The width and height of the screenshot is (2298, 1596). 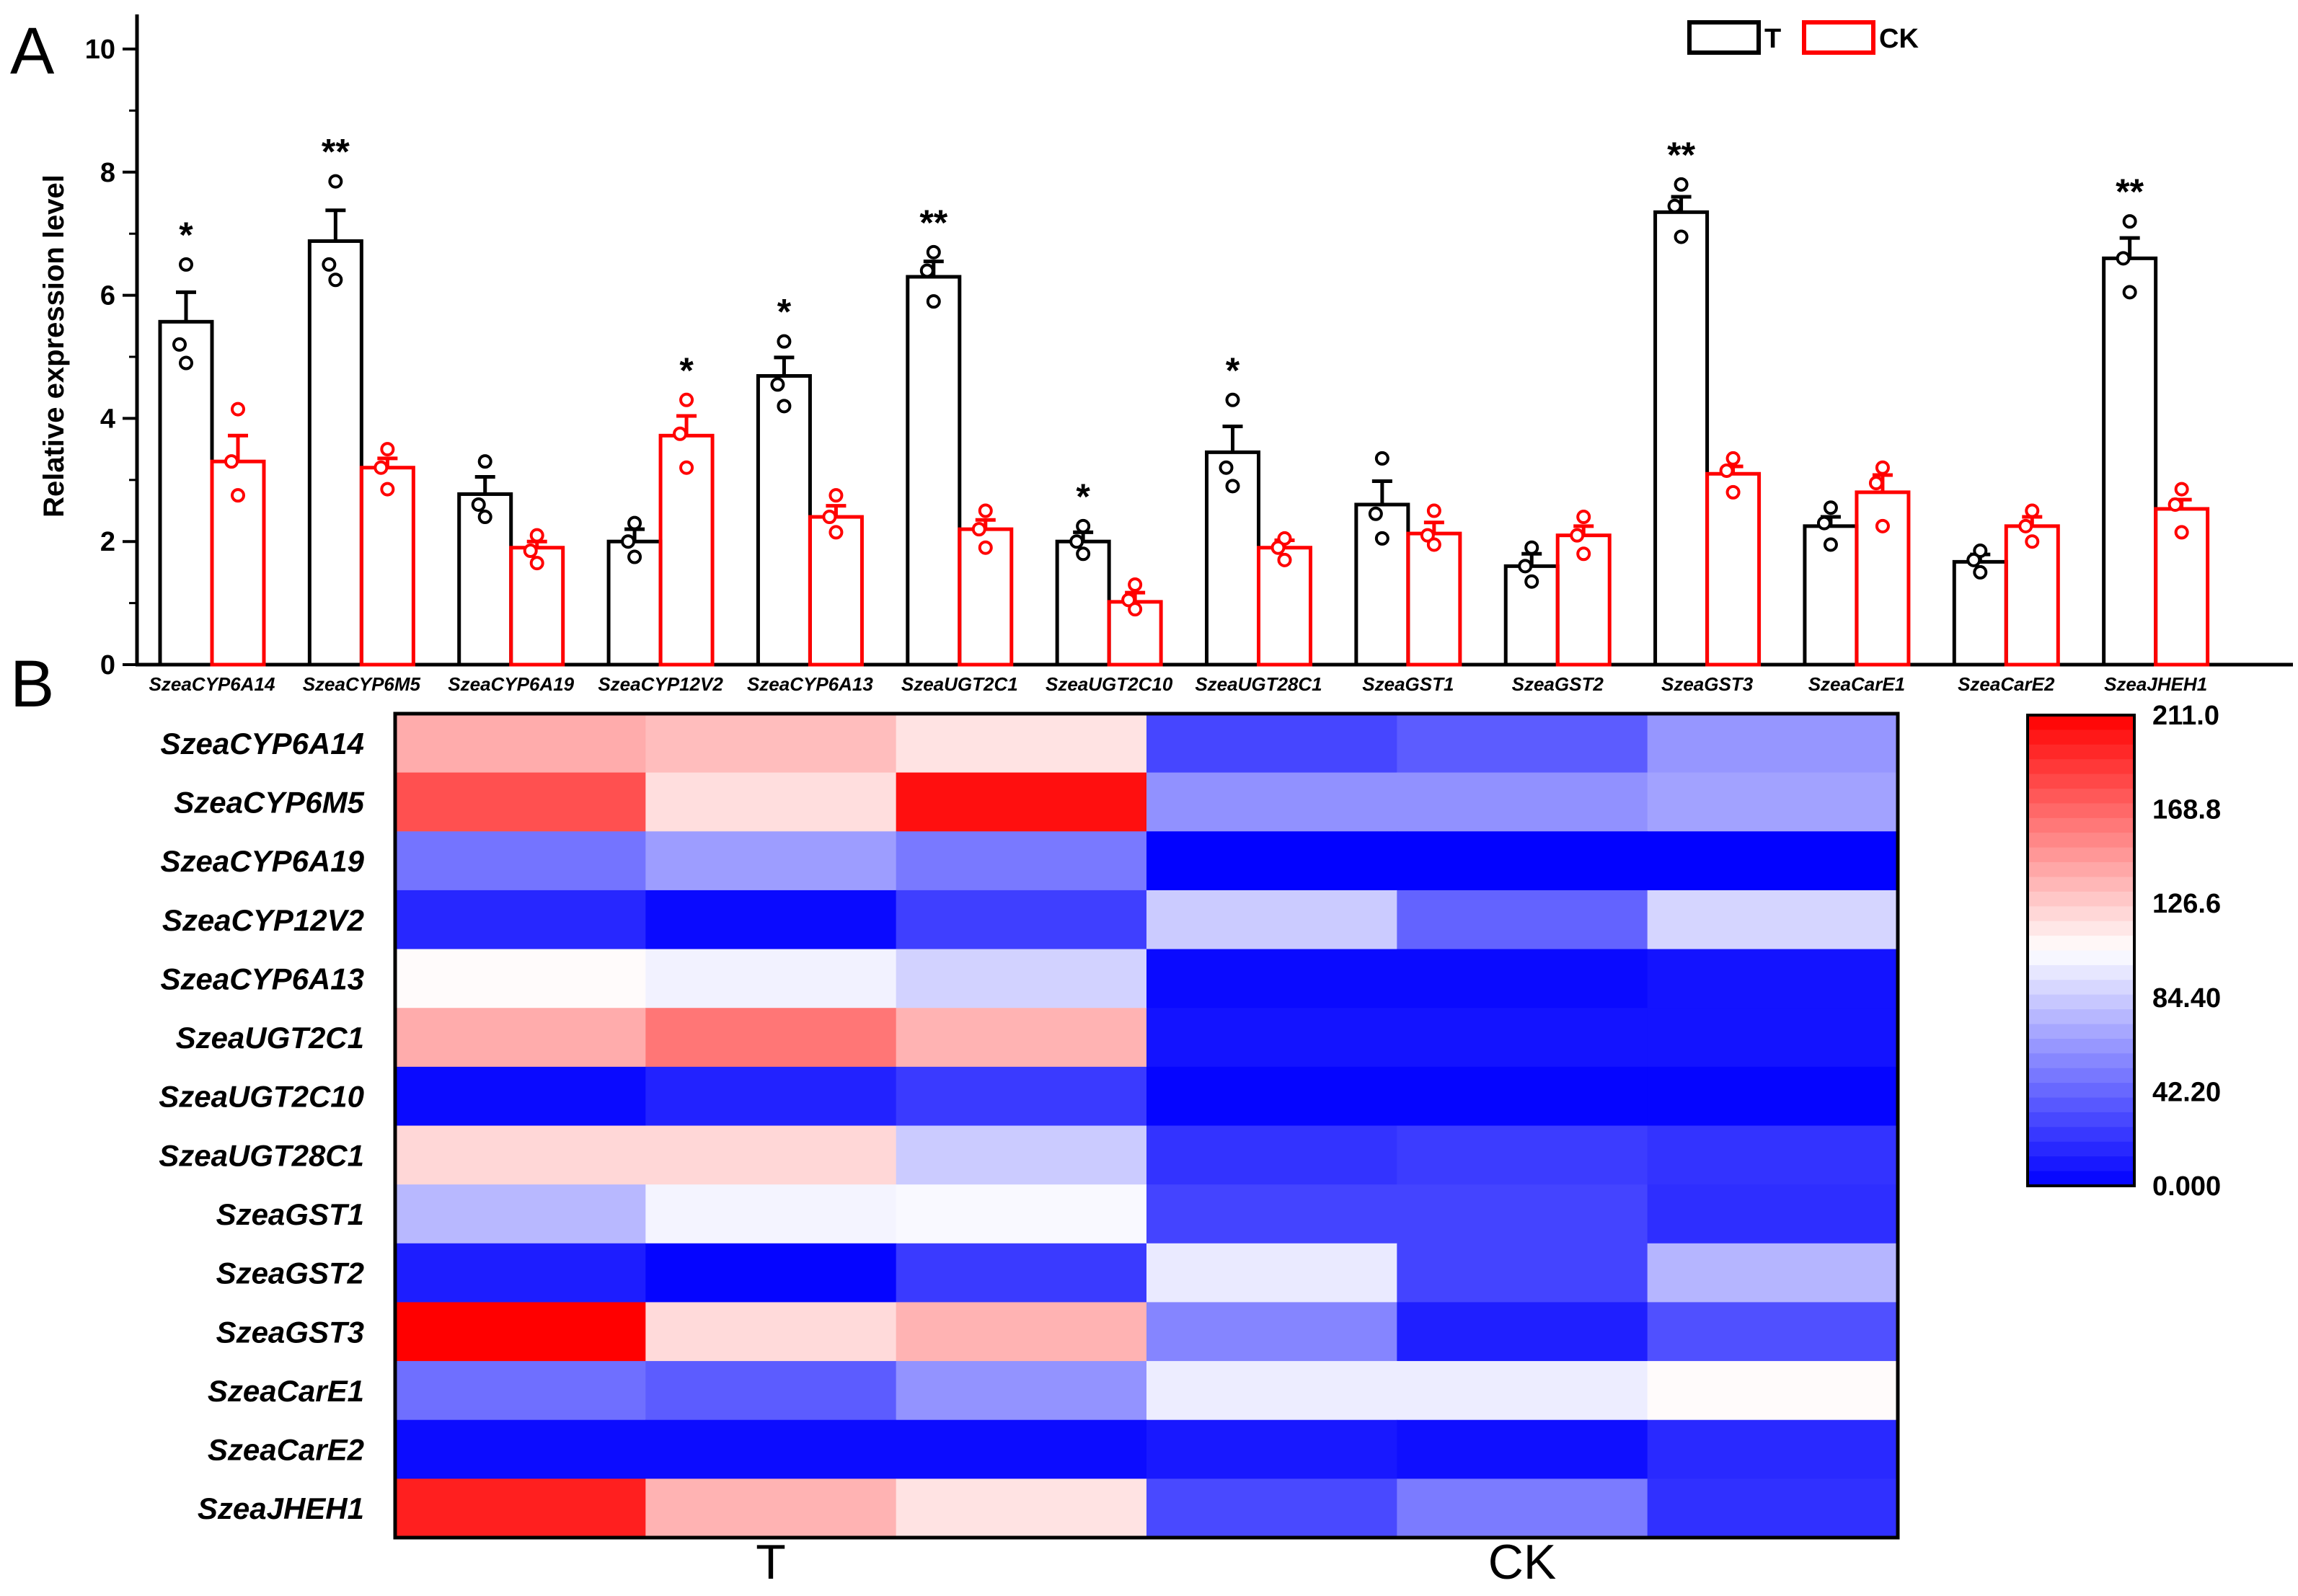 What do you see at coordinates (2130, 462) in the screenshot?
I see `bar-t-SzeaJHEH1` at bounding box center [2130, 462].